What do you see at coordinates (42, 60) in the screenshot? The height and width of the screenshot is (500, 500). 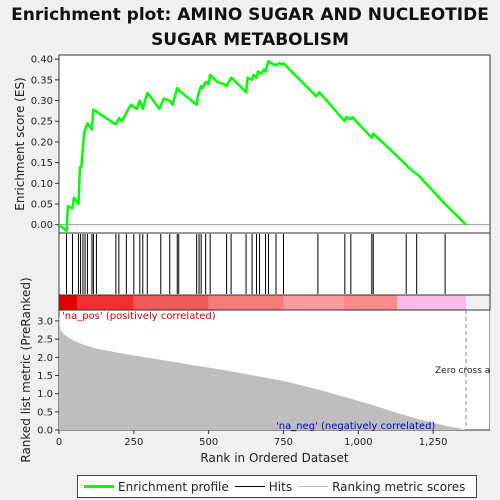 I see `es-y-tick-label: 0.40` at bounding box center [42, 60].